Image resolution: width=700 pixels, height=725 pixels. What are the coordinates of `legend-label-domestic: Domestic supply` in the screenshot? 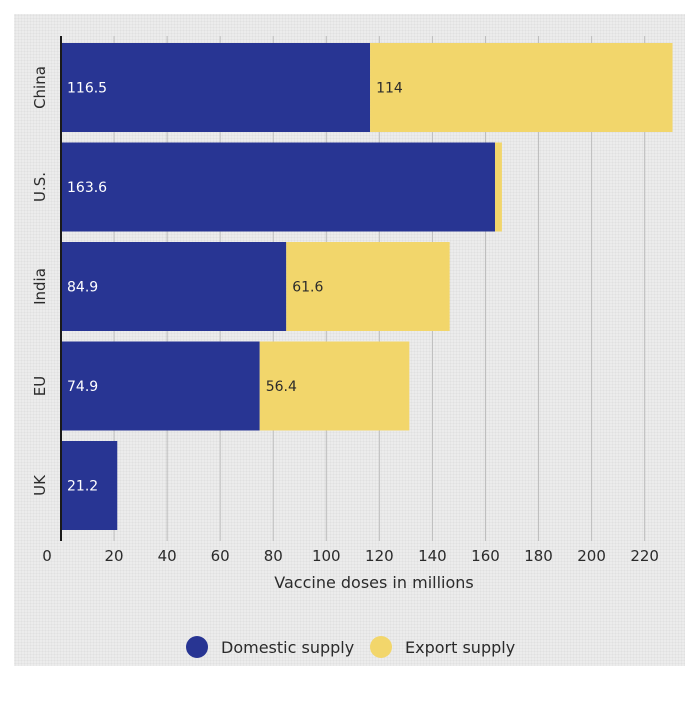 It's located at (288, 647).